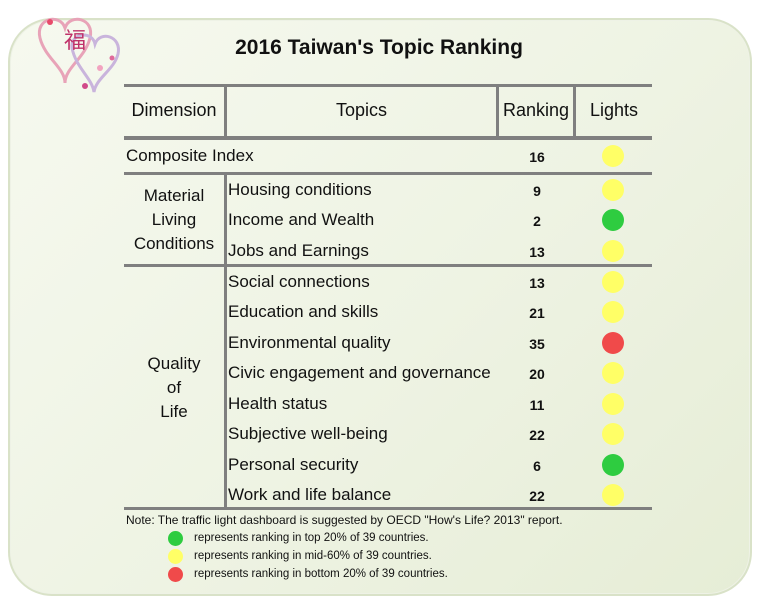 This screenshot has width=758, height=604. I want to click on topic-rank: 11, so click(537, 405).